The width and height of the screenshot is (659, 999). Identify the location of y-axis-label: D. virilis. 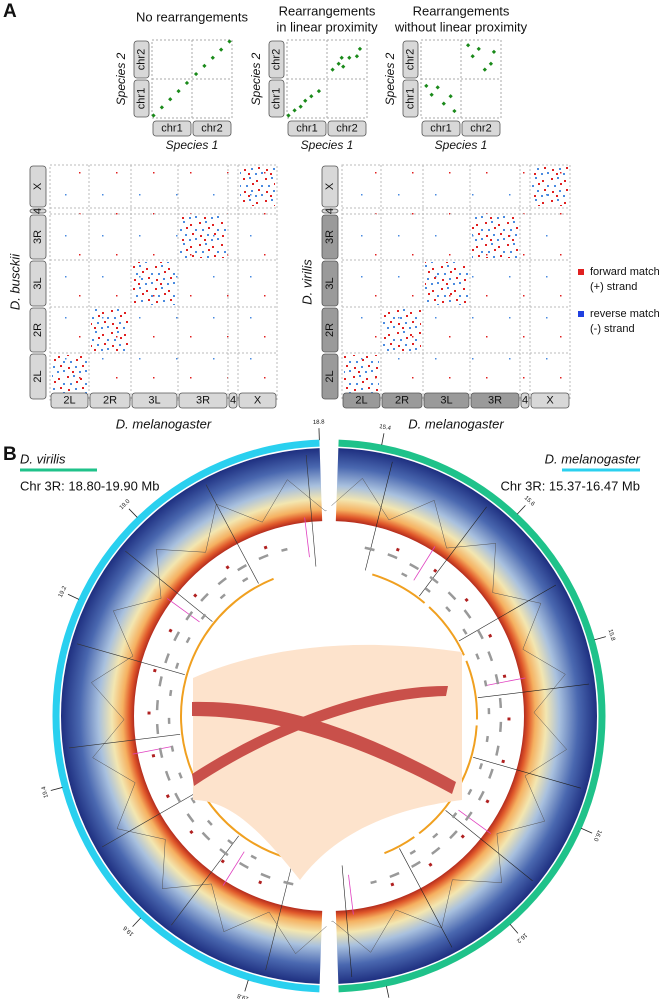
(306, 282).